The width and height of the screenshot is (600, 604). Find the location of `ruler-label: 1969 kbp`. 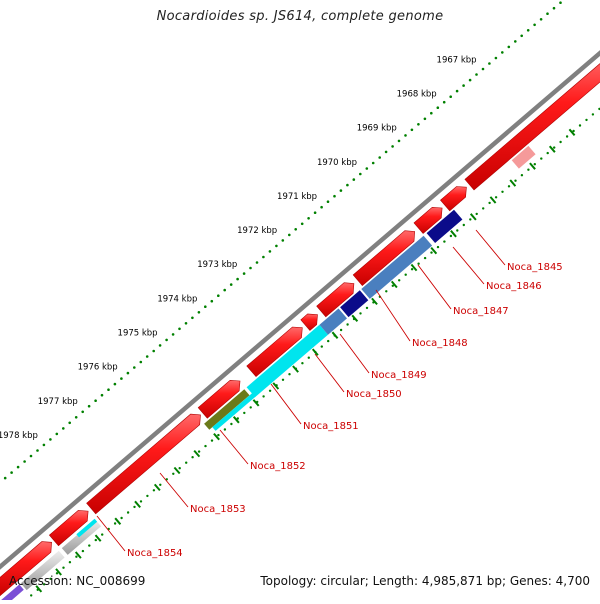

ruler-label: 1969 kbp is located at coordinates (377, 129).